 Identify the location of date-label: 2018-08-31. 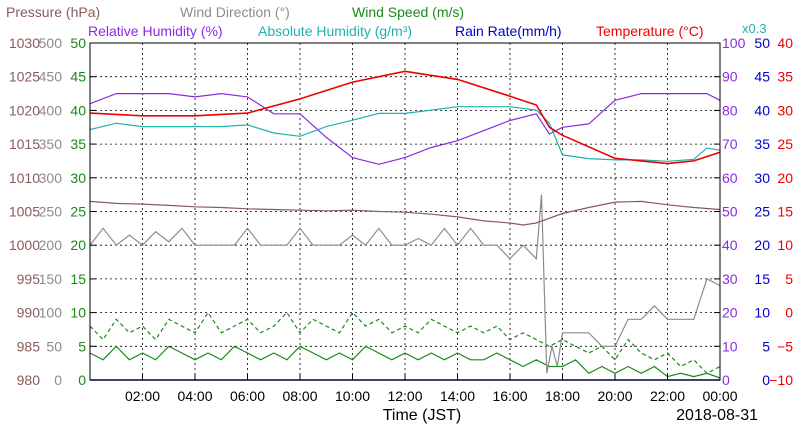
(717, 415).